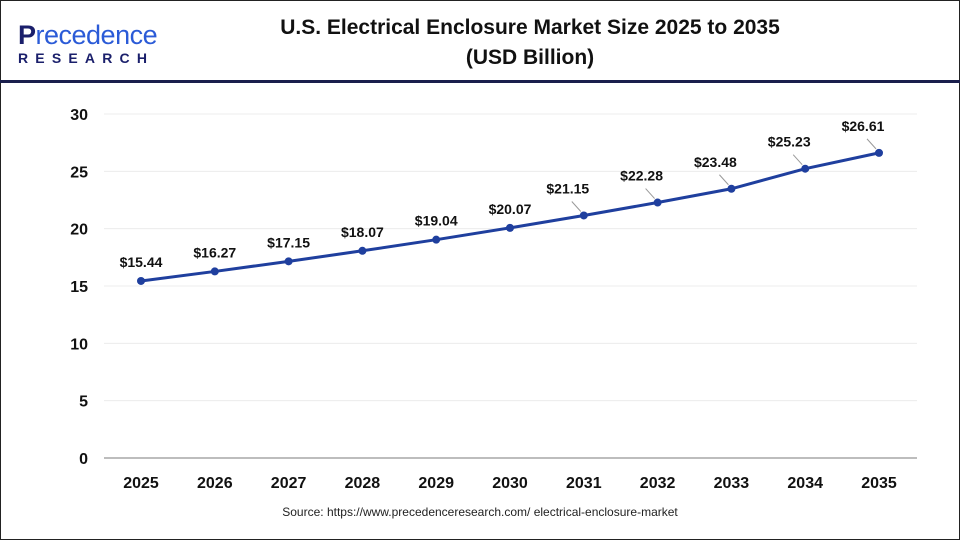  What do you see at coordinates (141, 483) in the screenshot?
I see `x-tick-label: 2025` at bounding box center [141, 483].